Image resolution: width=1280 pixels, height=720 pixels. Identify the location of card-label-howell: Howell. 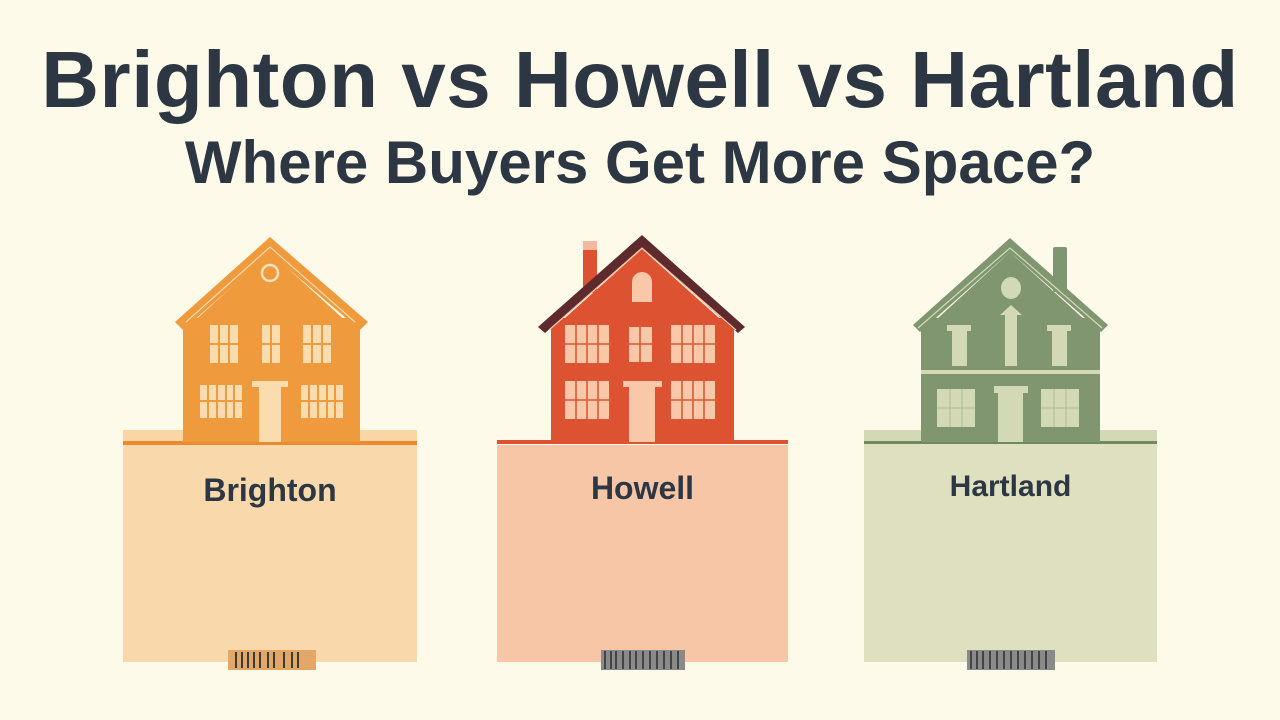
(642, 488).